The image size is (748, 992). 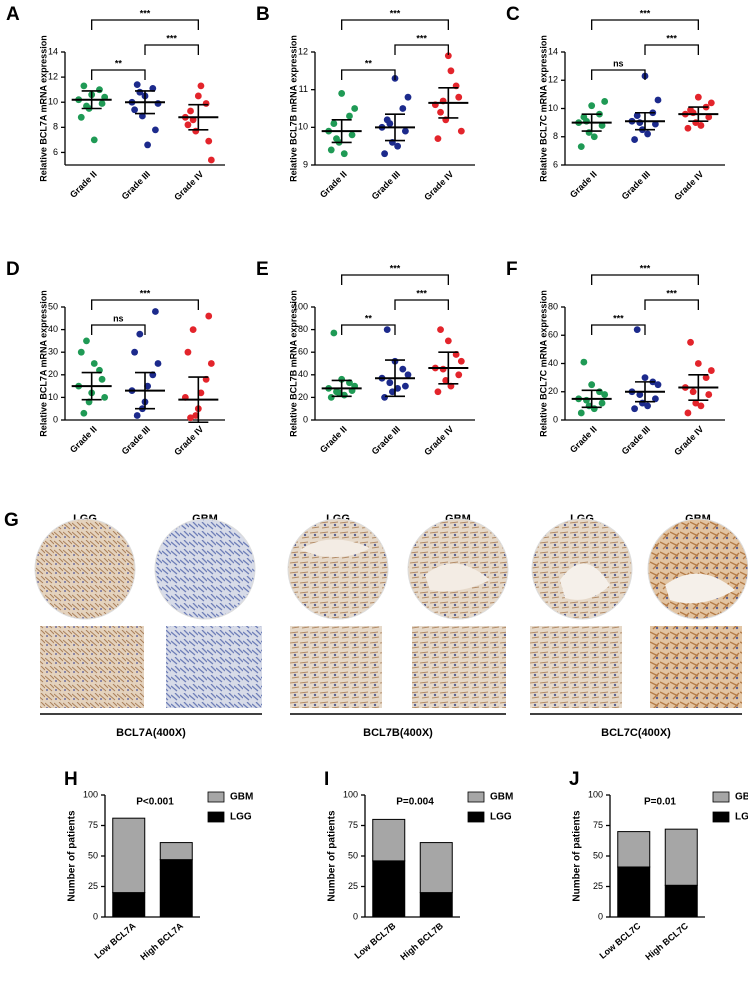 What do you see at coordinates (263, 14) in the screenshot?
I see `panel-letter: B` at bounding box center [263, 14].